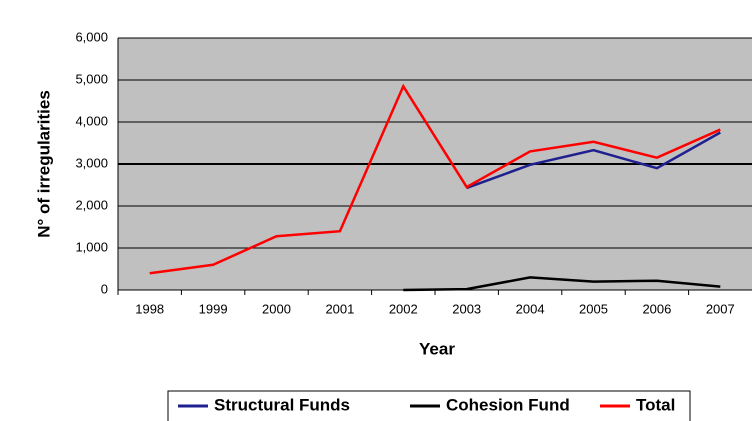 This screenshot has height=421, width=755. I want to click on x-tick-label: 2007, so click(720, 308).